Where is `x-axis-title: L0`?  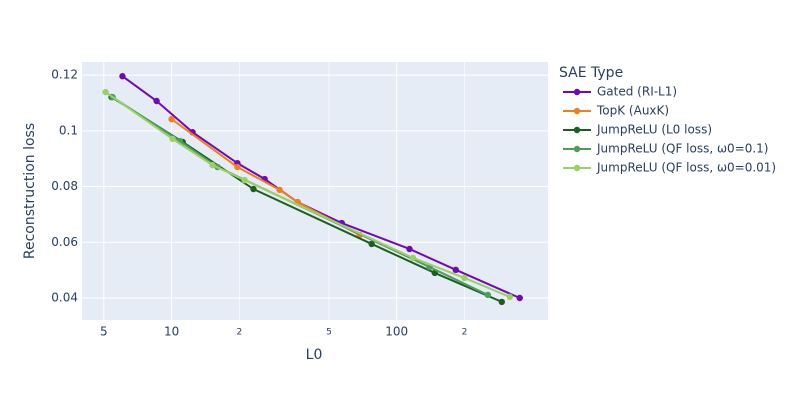 x-axis-title: L0 is located at coordinates (314, 355).